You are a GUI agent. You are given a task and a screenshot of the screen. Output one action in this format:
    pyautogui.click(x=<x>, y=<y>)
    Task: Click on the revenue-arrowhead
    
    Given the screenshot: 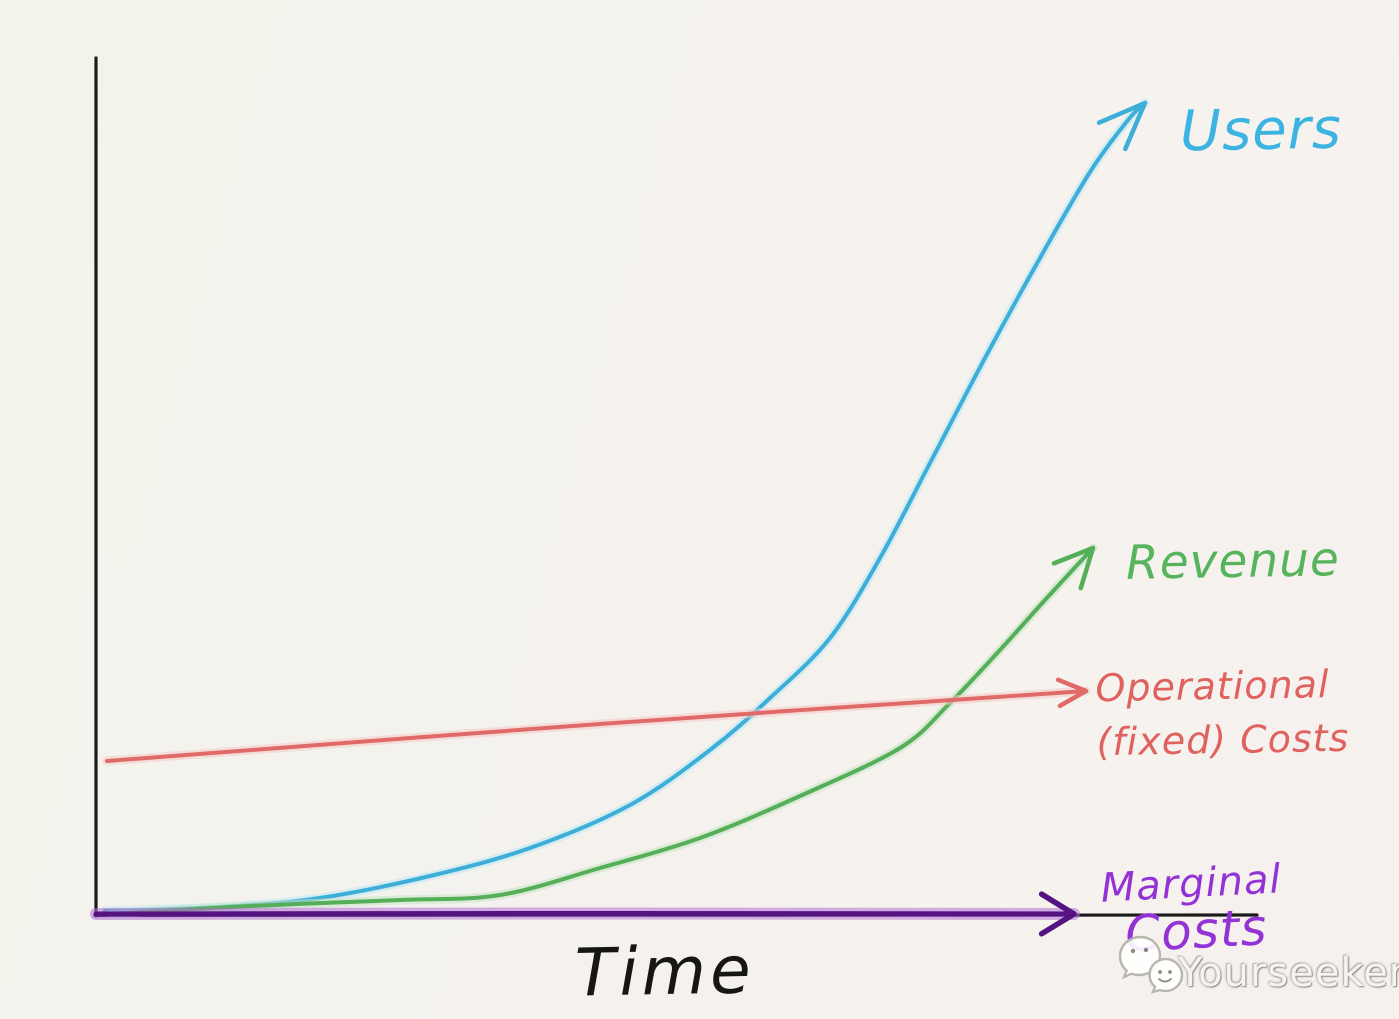 What is the action you would take?
    pyautogui.click(x=1073, y=568)
    